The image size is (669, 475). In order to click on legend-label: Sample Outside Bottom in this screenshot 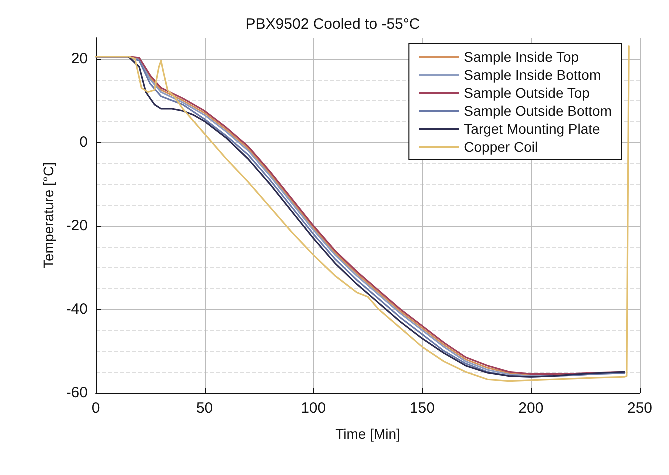, I will do `click(538, 111)`.